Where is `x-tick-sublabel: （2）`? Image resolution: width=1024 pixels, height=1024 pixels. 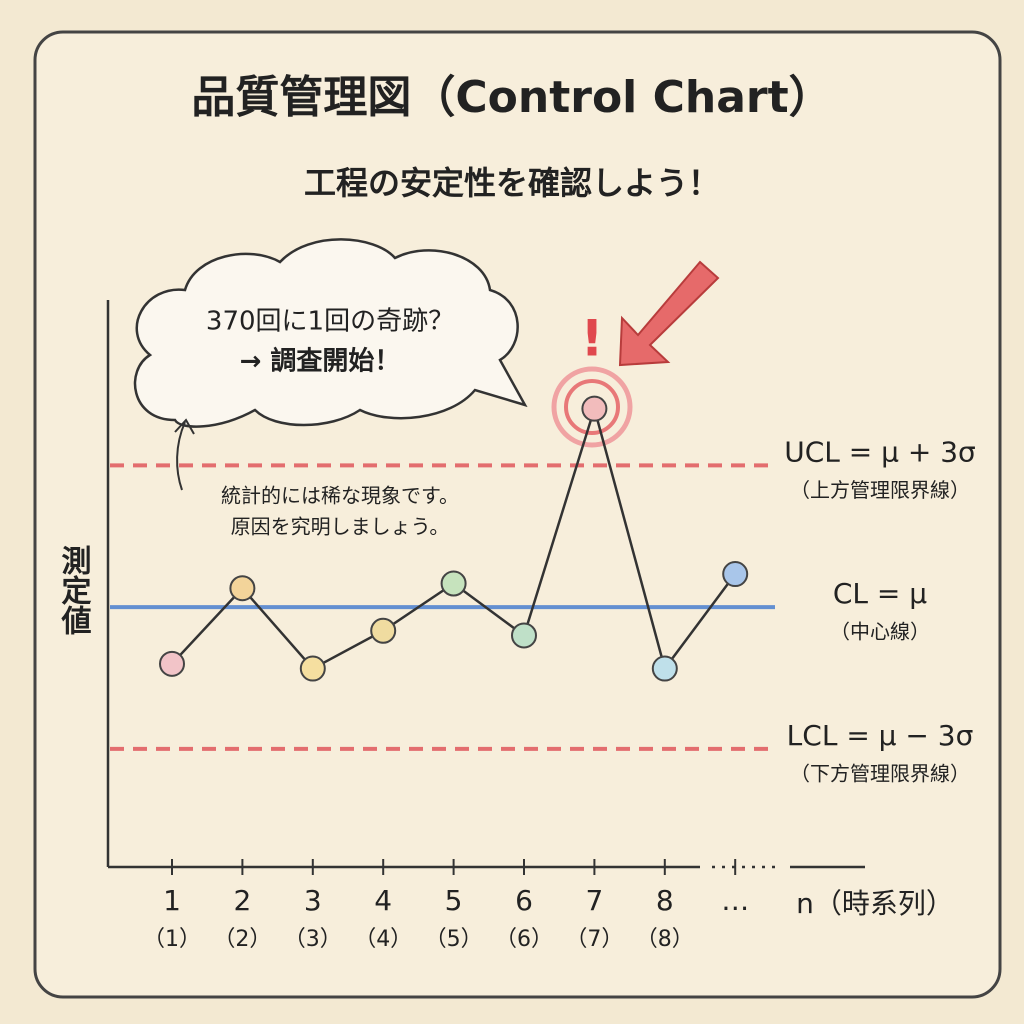 x-tick-sublabel: （2） is located at coordinates (242, 939).